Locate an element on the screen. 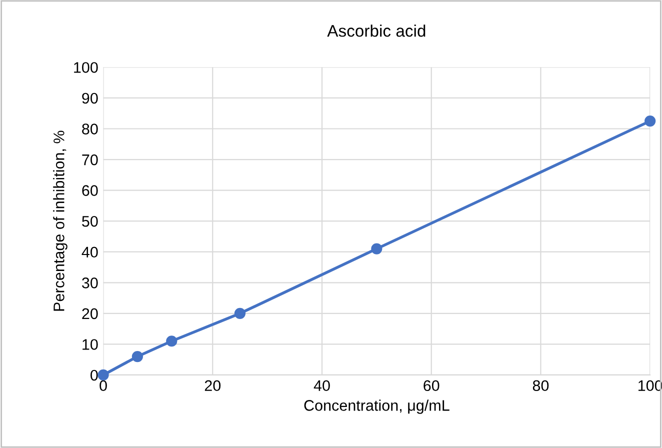  y-tick-label: 40 is located at coordinates (90, 252).